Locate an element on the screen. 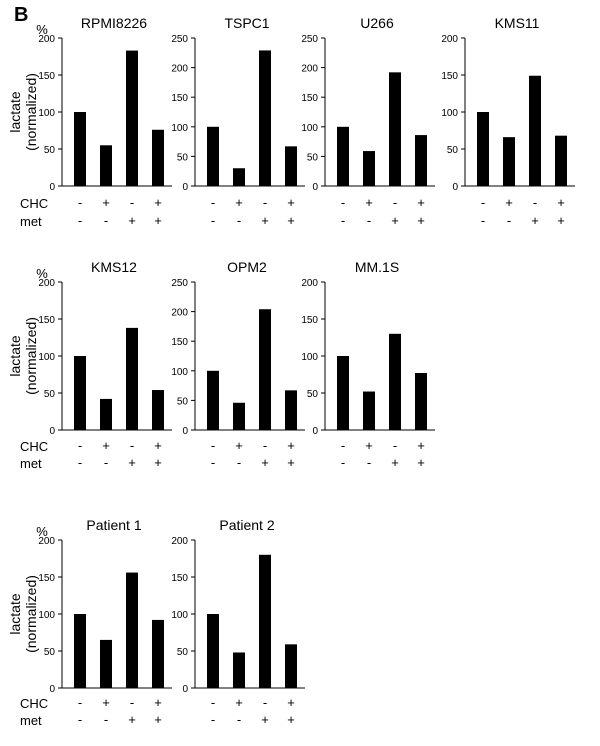 This screenshot has width=600, height=746. chart-title: Patient 2 is located at coordinates (246, 525).